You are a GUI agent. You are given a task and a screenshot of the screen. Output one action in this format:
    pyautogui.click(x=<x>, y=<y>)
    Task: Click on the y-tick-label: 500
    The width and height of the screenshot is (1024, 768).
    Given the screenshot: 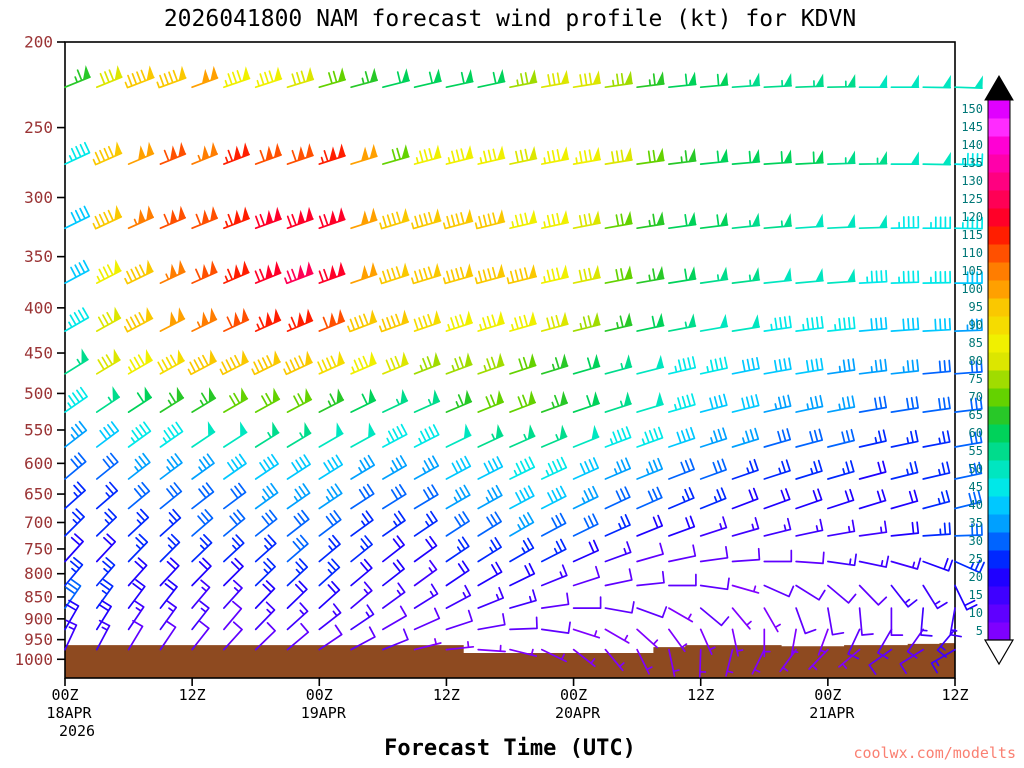 What is the action you would take?
    pyautogui.click(x=38, y=393)
    